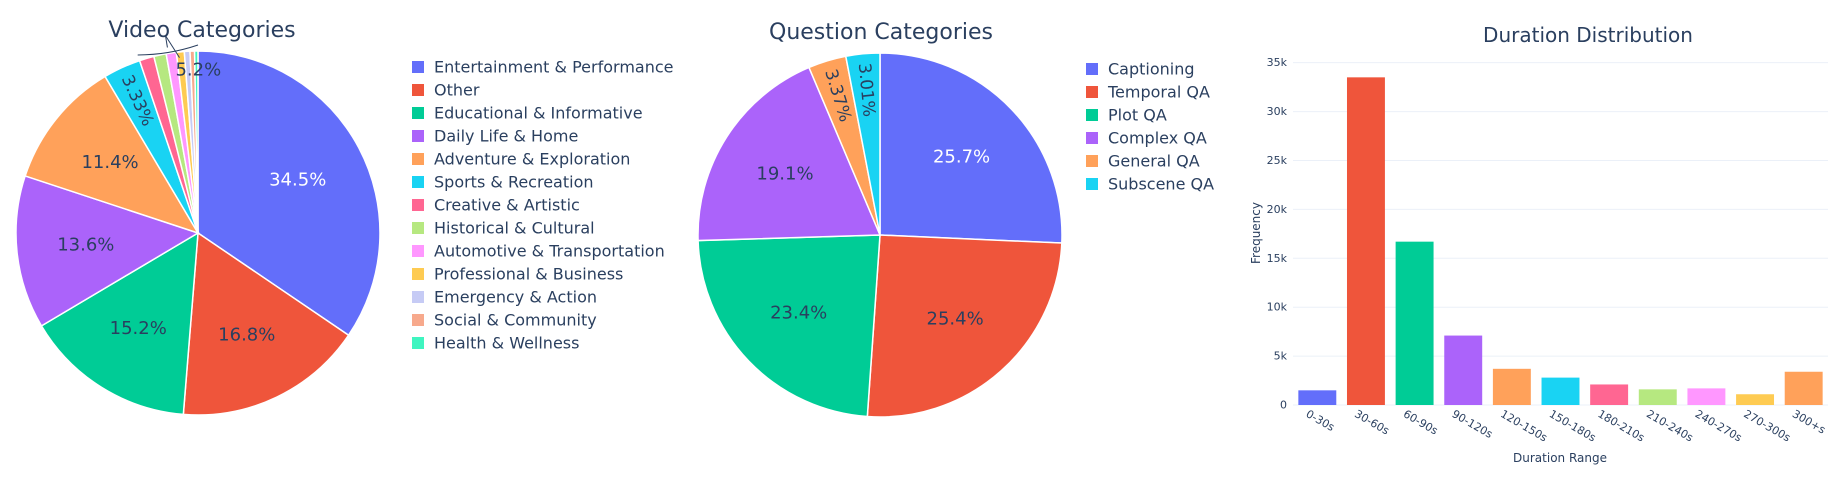 This screenshot has width=1839, height=480. Describe the element at coordinates (1283, 405) in the screenshot. I see `y-tick-label: 0` at that location.